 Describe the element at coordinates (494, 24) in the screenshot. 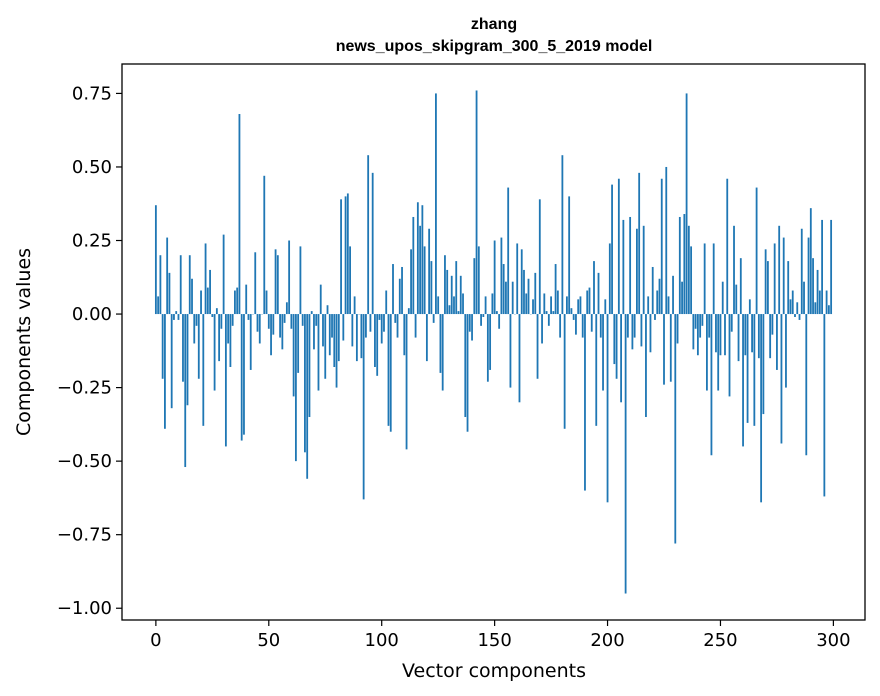

I see `chart-title-line-1: zhang` at that location.